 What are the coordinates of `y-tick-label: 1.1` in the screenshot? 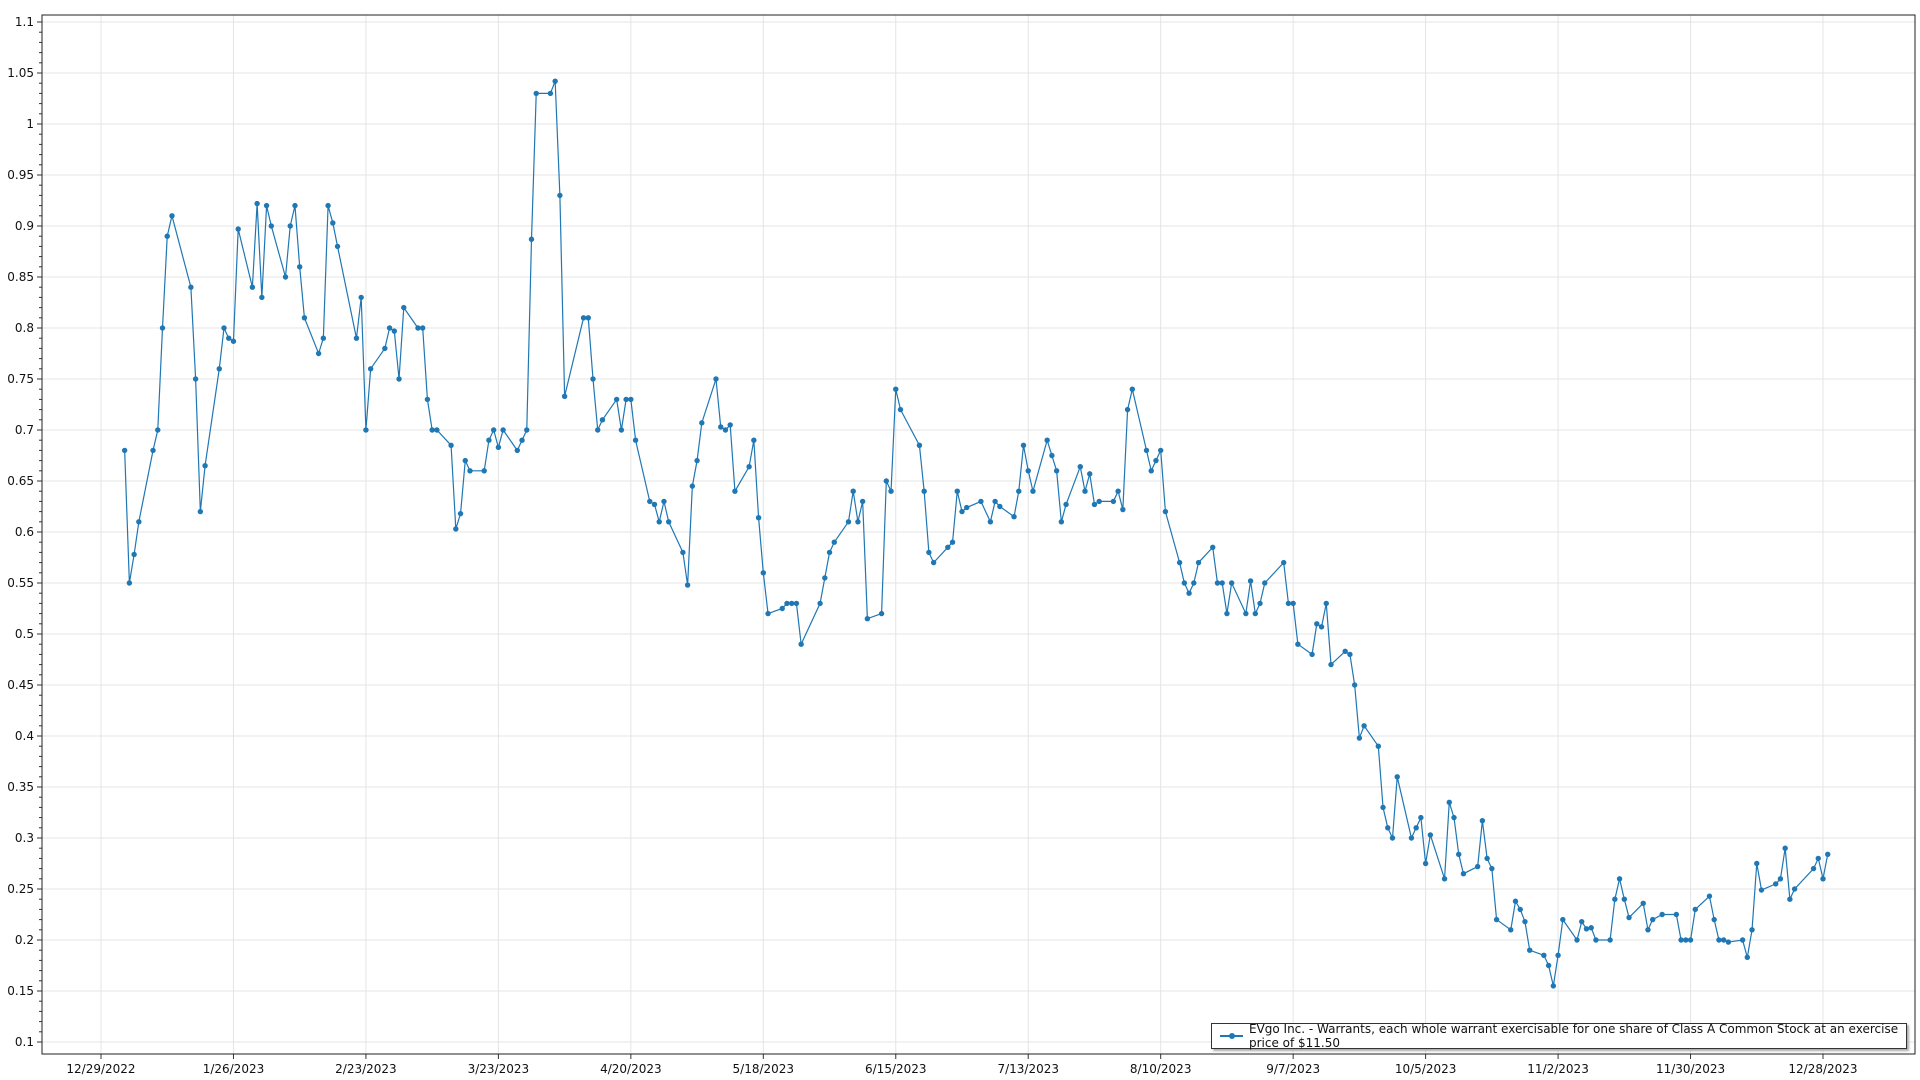 It's located at (24, 22).